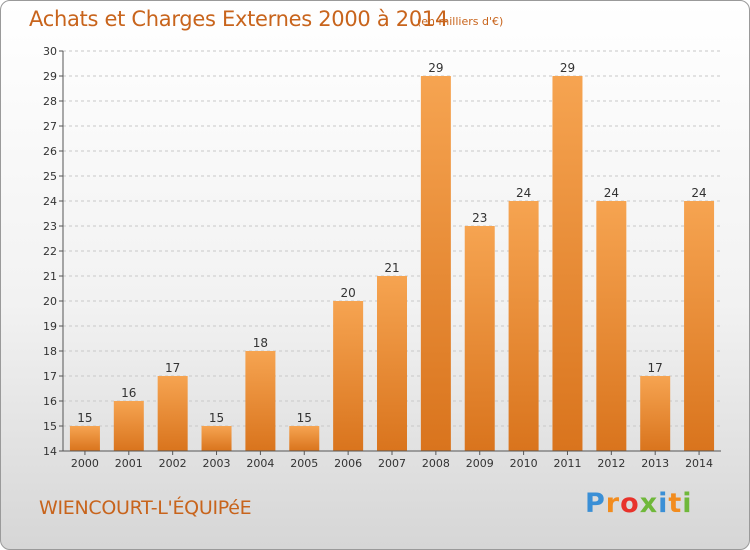 The width and height of the screenshot is (750, 550). What do you see at coordinates (391, 268) in the screenshot?
I see `bar-value-label: 21` at bounding box center [391, 268].